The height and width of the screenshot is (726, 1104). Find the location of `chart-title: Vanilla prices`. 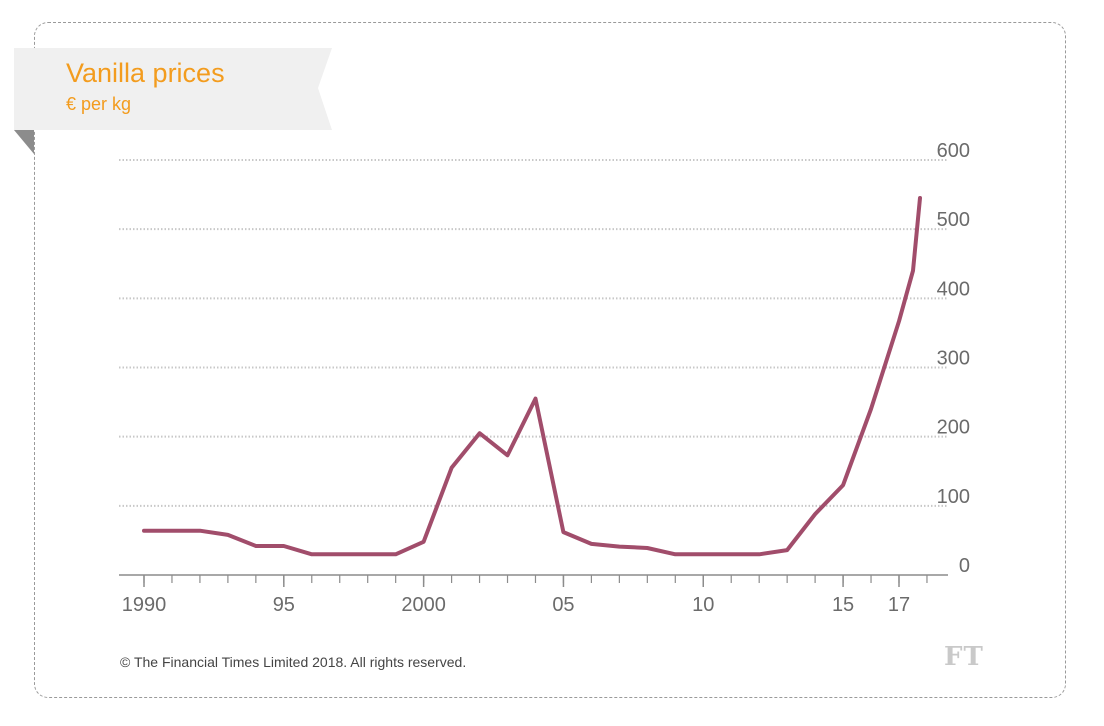

chart-title: Vanilla prices is located at coordinates (145, 73).